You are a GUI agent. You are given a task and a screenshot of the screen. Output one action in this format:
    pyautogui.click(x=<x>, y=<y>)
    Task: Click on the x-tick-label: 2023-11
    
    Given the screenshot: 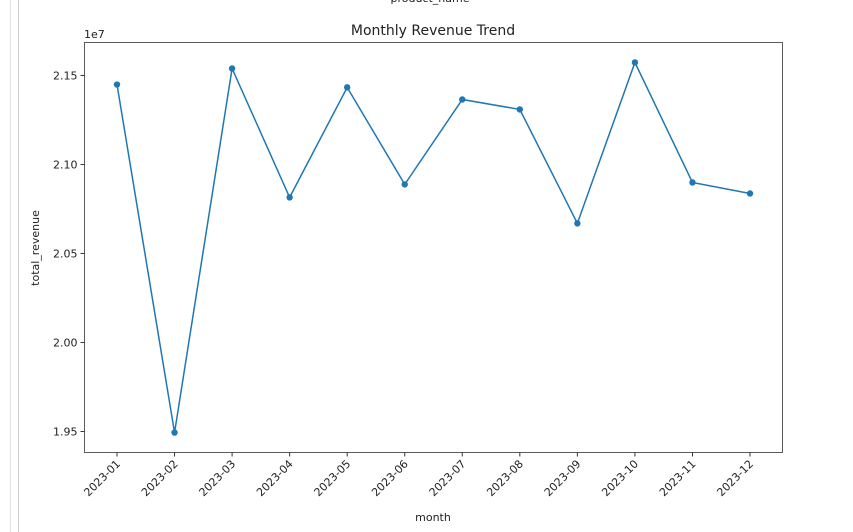 What is the action you would take?
    pyautogui.click(x=678, y=478)
    